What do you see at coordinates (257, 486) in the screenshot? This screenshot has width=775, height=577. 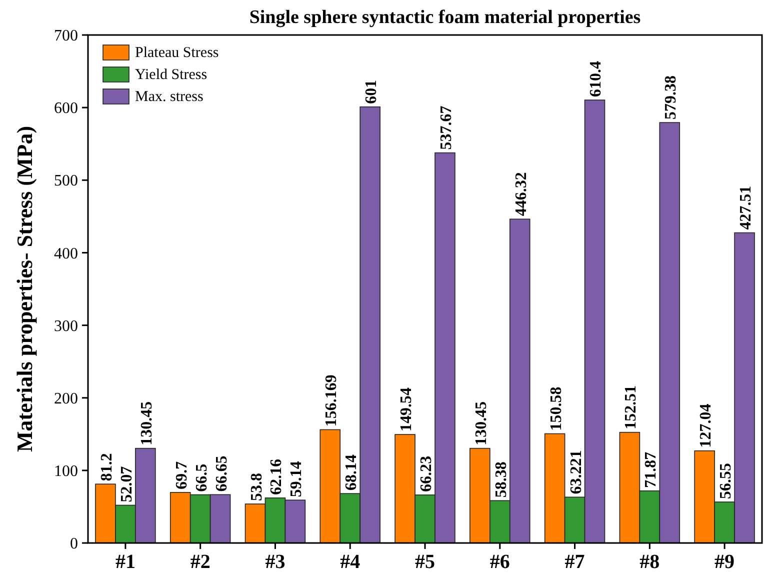 I see `data-label: 53.8` at bounding box center [257, 486].